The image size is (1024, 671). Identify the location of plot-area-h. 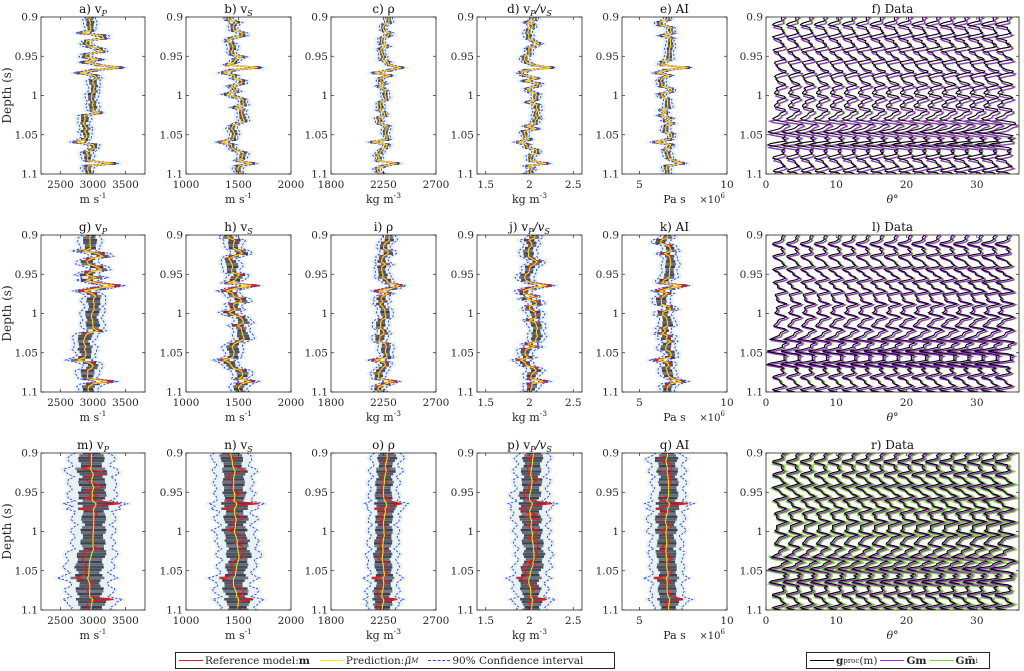
(237, 313).